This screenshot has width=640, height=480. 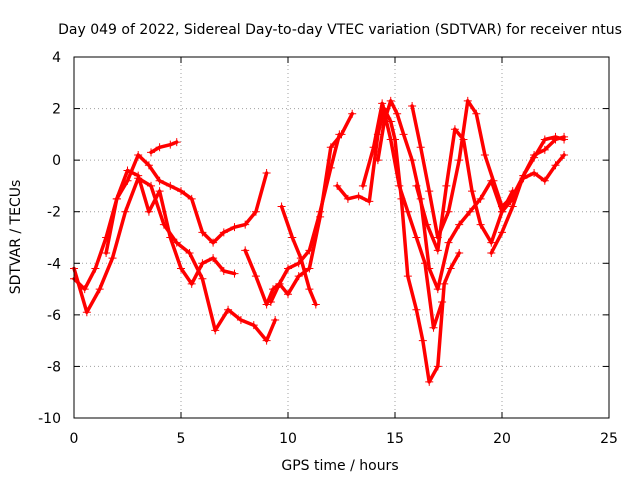 What do you see at coordinates (54, 213) in the screenshot?
I see `y-tick-label: -2` at bounding box center [54, 213].